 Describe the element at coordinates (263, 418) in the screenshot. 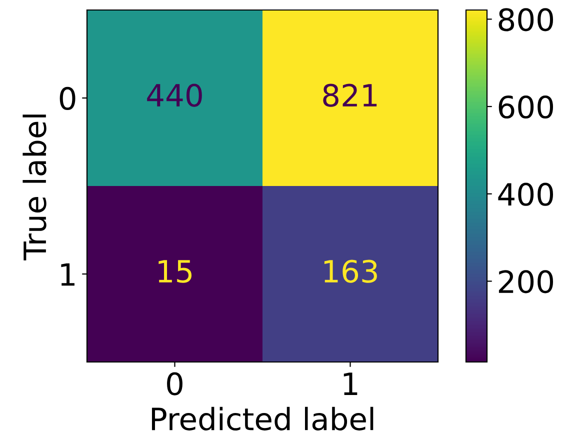

I see `x-axis-title: Predicted label` at that location.